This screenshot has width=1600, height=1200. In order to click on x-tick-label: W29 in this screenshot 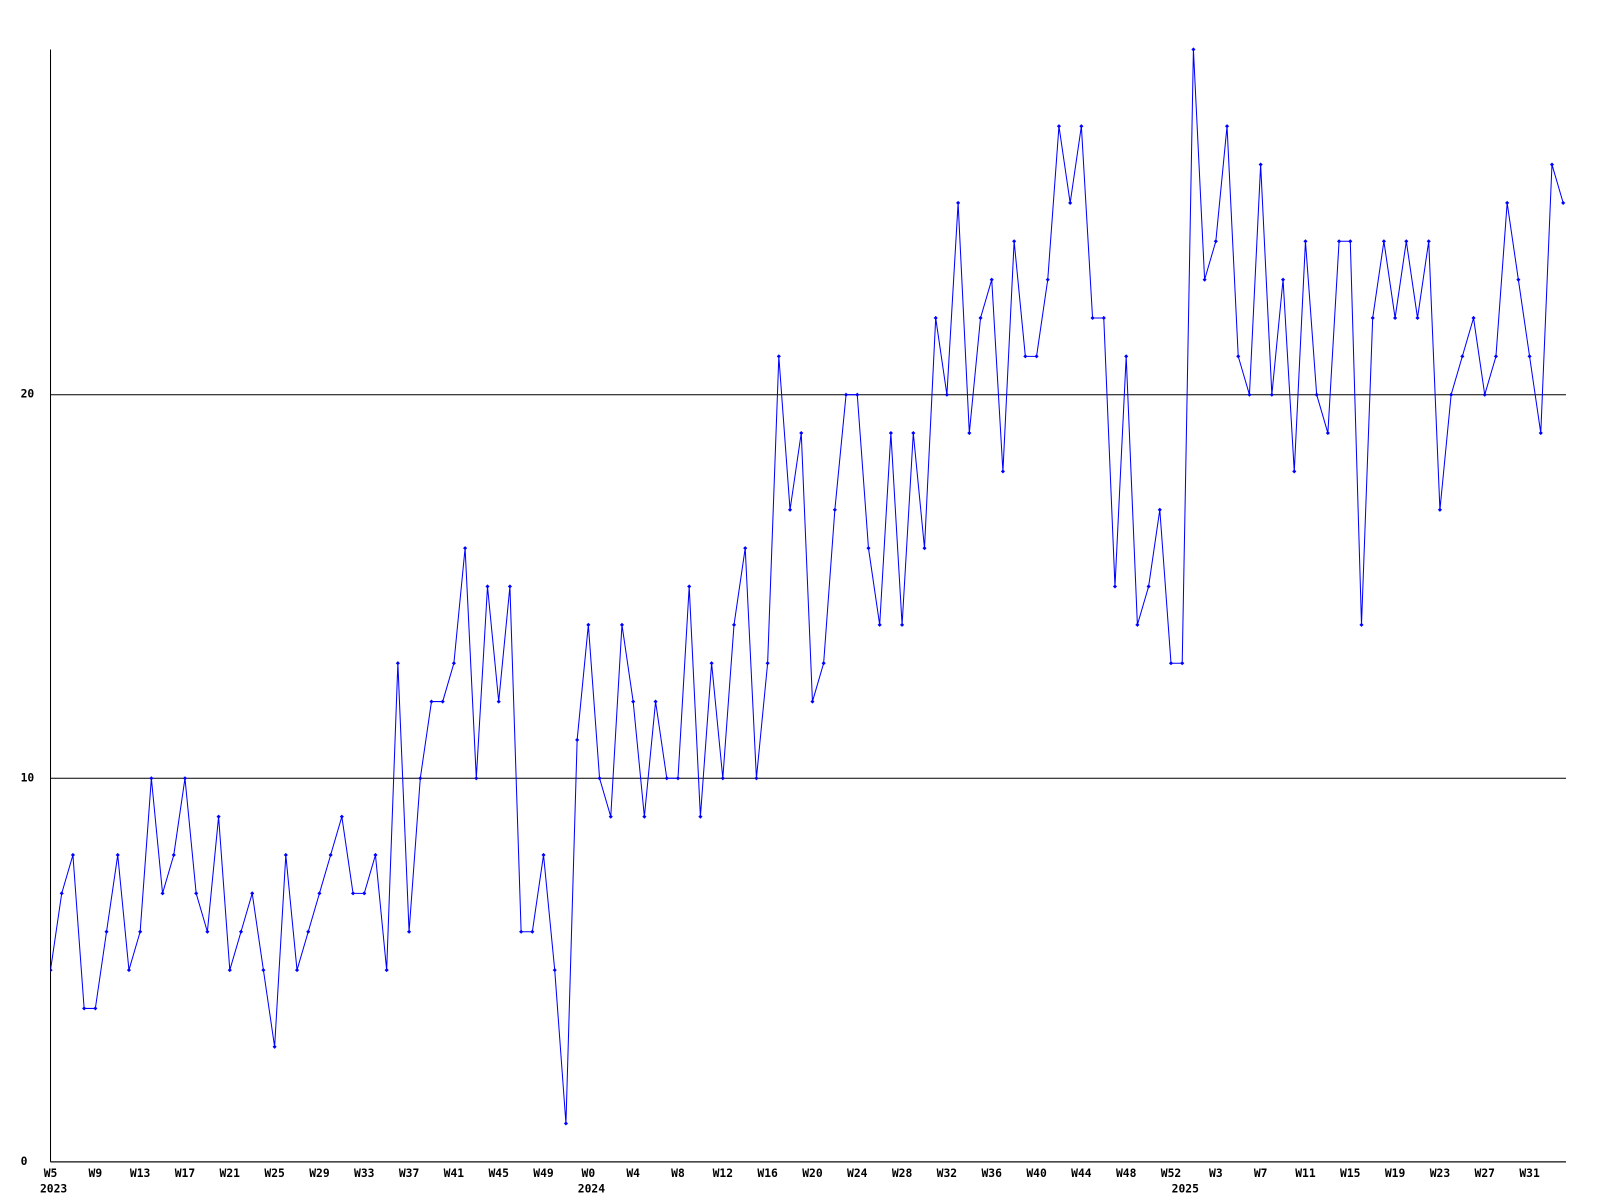, I will do `click(319, 1173)`.